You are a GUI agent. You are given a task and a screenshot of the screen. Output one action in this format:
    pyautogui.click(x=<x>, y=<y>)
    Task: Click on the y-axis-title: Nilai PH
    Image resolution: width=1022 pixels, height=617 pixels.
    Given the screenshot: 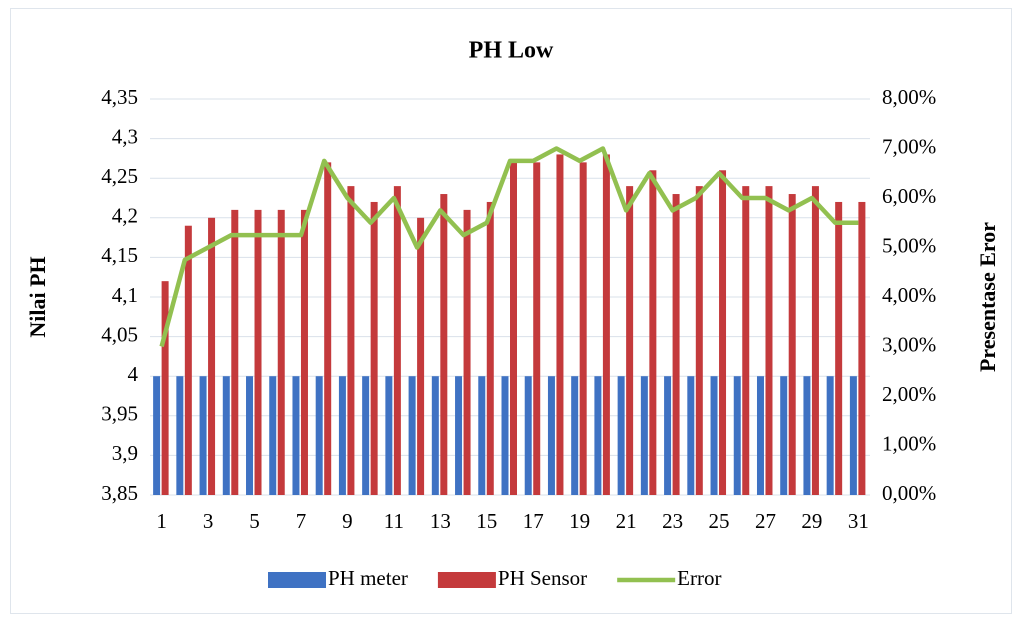 What is the action you would take?
    pyautogui.click(x=37, y=296)
    